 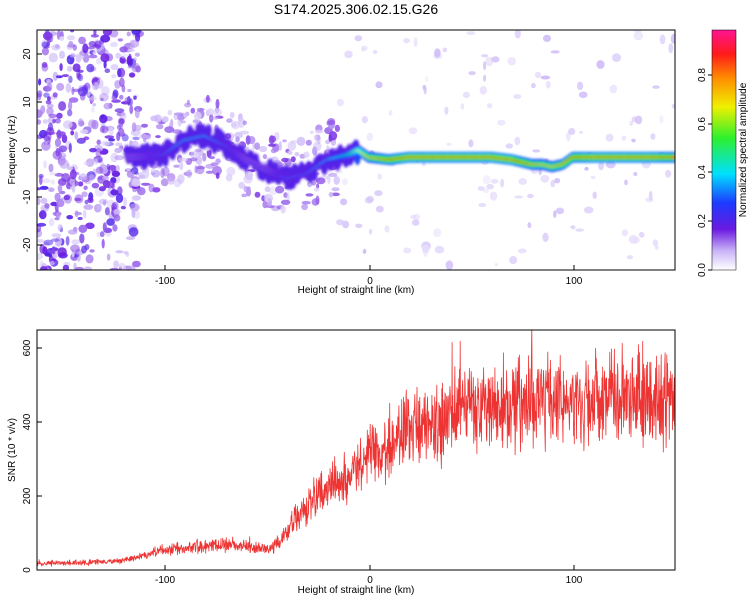 What do you see at coordinates (702, 172) in the screenshot?
I see `colorbar-tick-label: 0.4` at bounding box center [702, 172].